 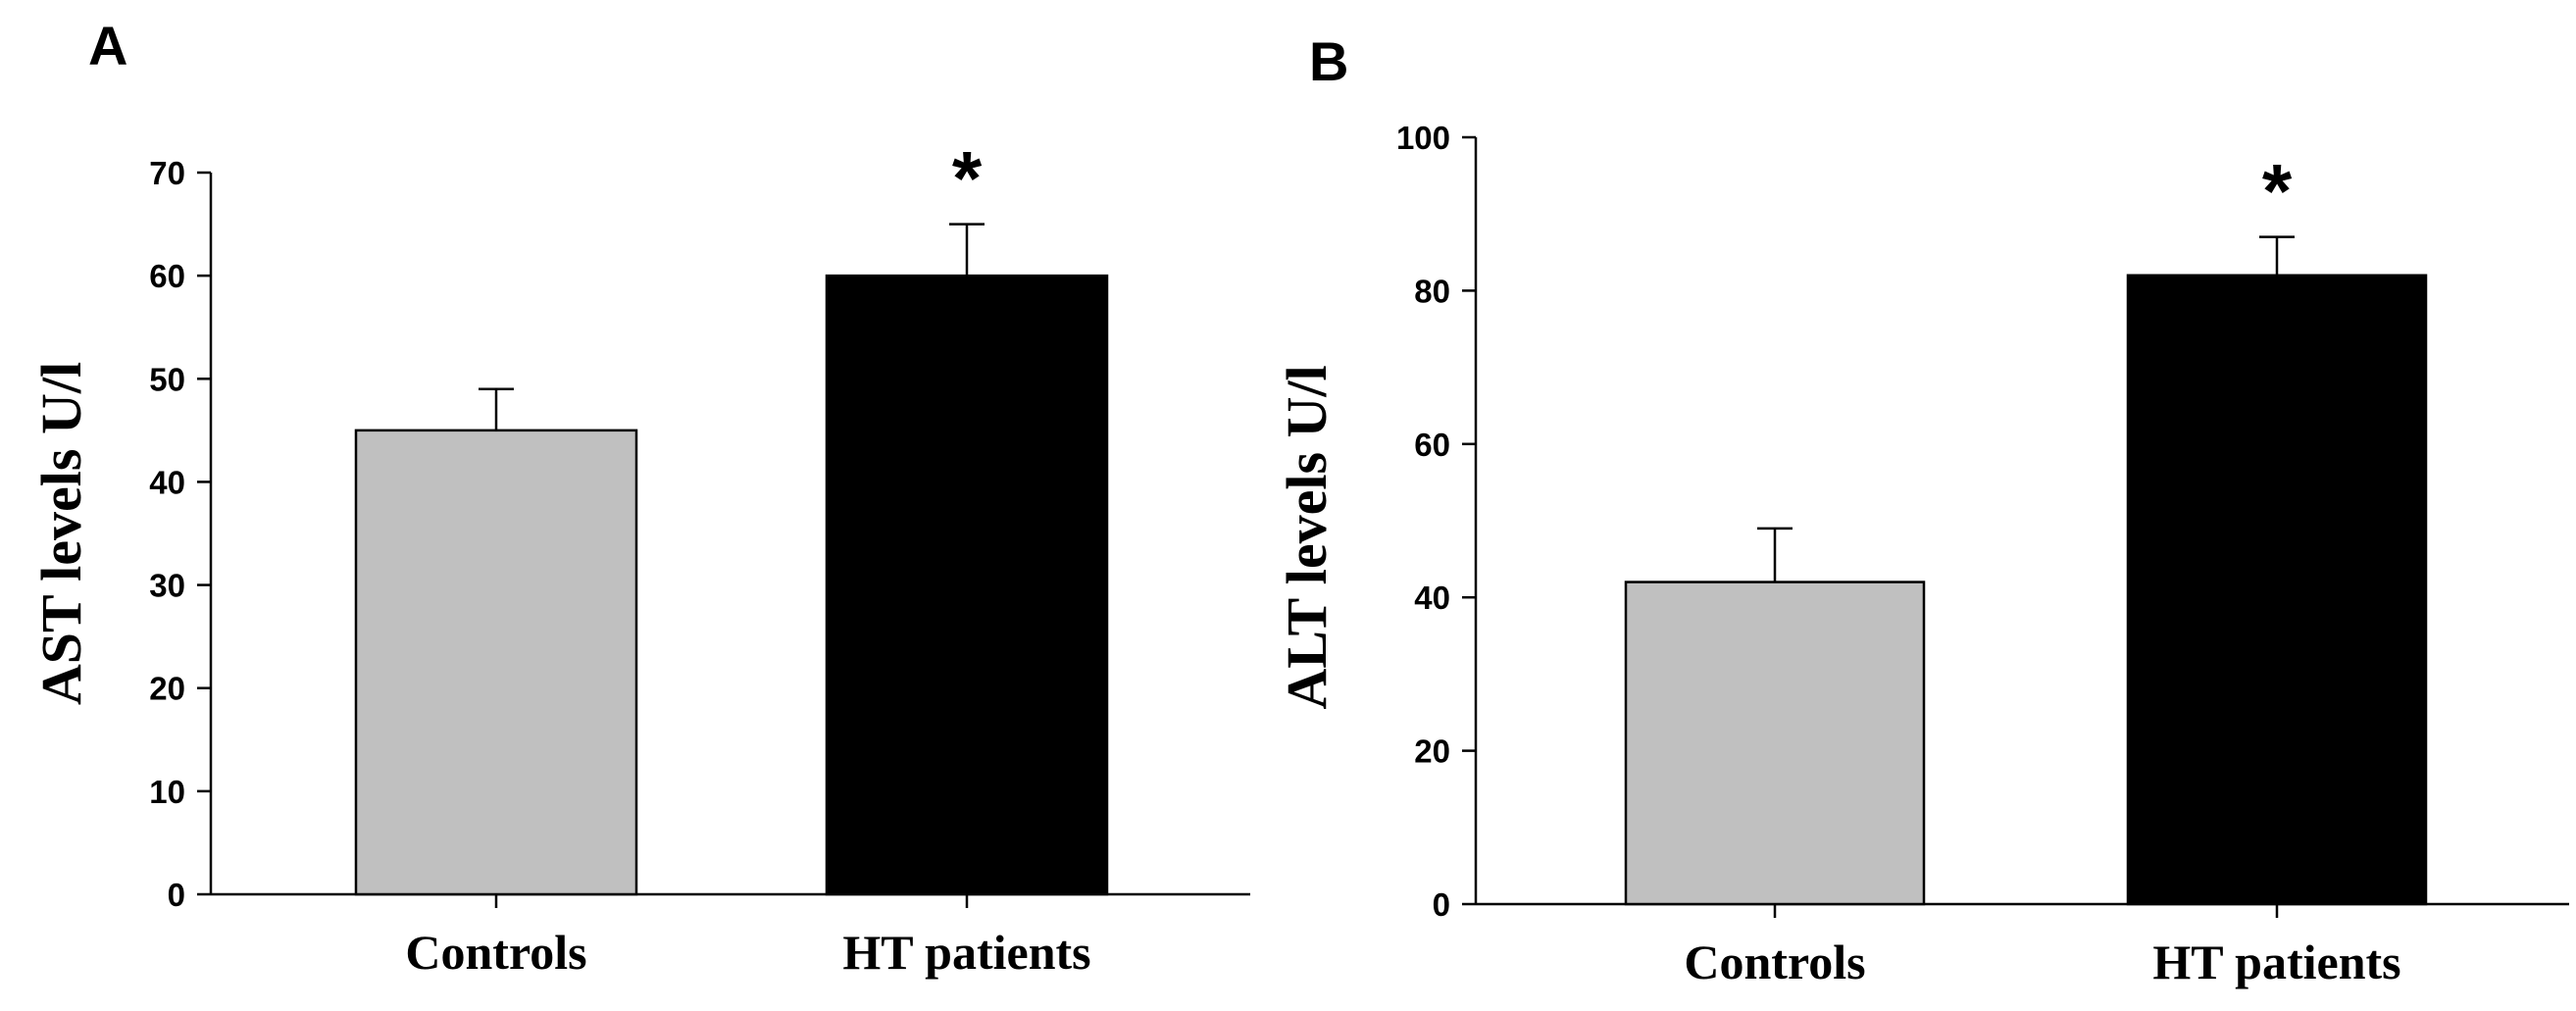 What do you see at coordinates (1423, 138) in the screenshot?
I see `y-tick-label: 100` at bounding box center [1423, 138].